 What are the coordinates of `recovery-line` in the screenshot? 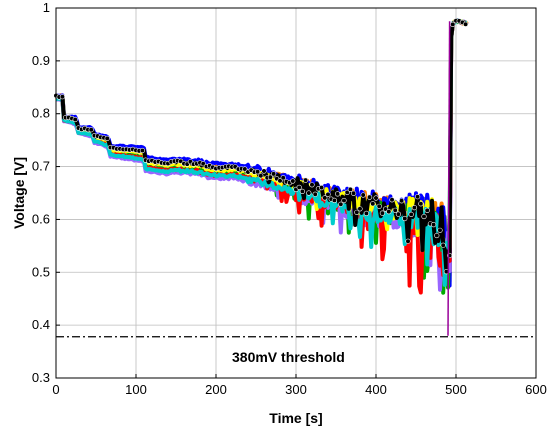 It's located at (449, 178).